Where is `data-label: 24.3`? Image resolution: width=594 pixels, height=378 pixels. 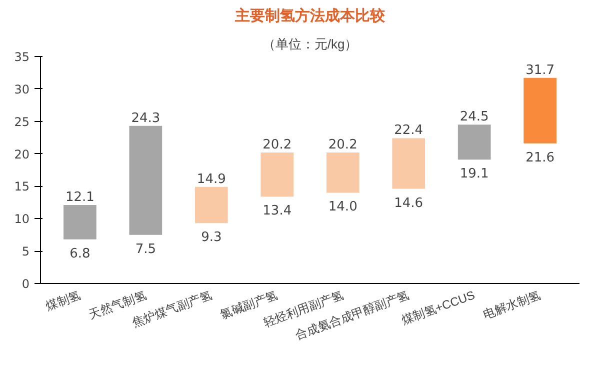 data-label: 24.3 is located at coordinates (145, 118).